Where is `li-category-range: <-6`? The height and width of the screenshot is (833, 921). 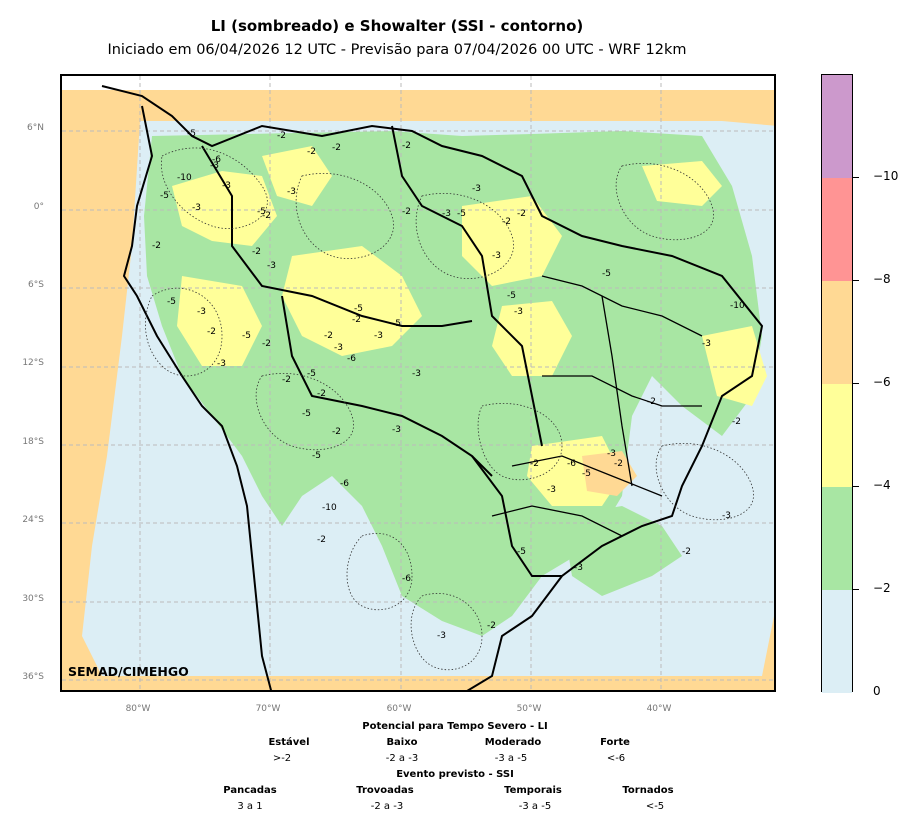 li-category-range: <-6 is located at coordinates (616, 758).